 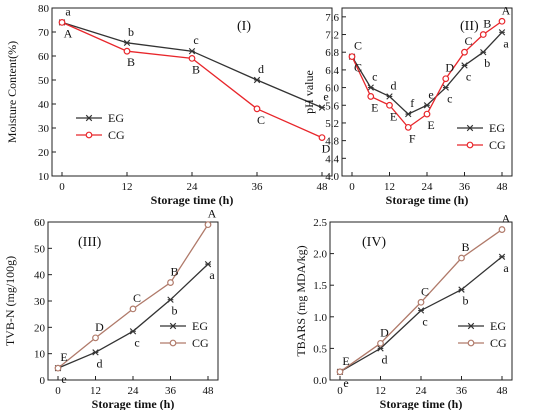 I want to click on panel-label: (I), so click(x=244, y=26).